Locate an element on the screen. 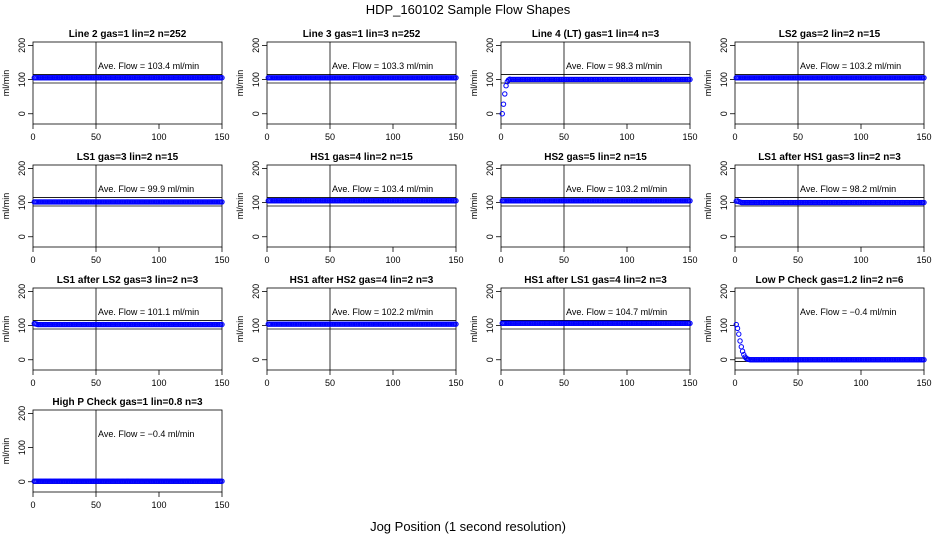  panel-title: LS1 after LS2 gas=3 lin=2 n=3 is located at coordinates (128, 280).